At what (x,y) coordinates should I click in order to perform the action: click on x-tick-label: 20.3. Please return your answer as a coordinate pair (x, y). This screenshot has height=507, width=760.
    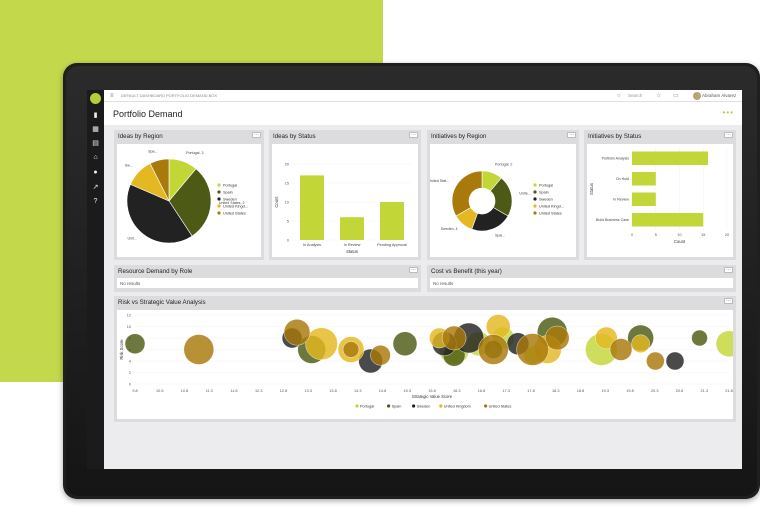
    Looking at the image, I should click on (654, 391).